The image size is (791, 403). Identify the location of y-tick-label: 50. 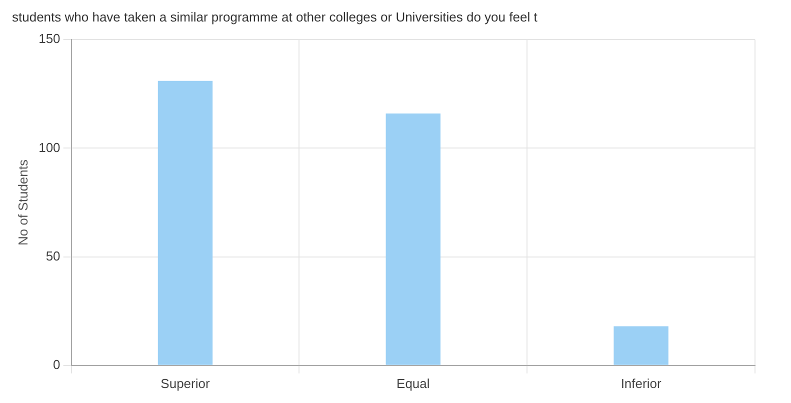
(53, 256).